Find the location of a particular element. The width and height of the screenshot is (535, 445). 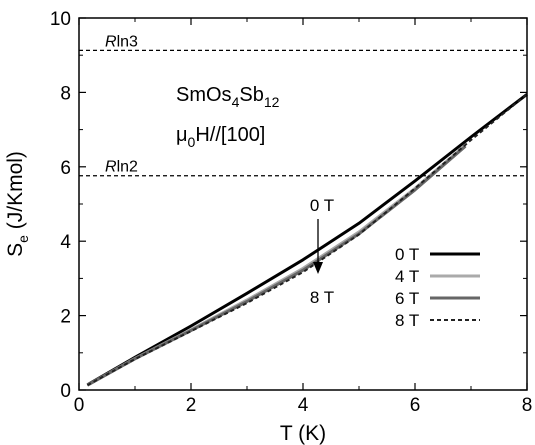

y-tick-label: 0 is located at coordinates (65, 391).